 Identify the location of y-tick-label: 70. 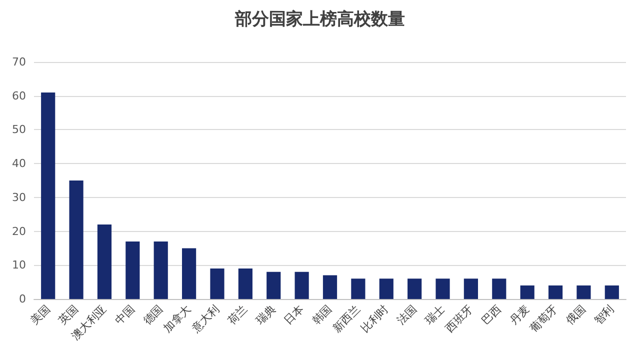
(19, 62).